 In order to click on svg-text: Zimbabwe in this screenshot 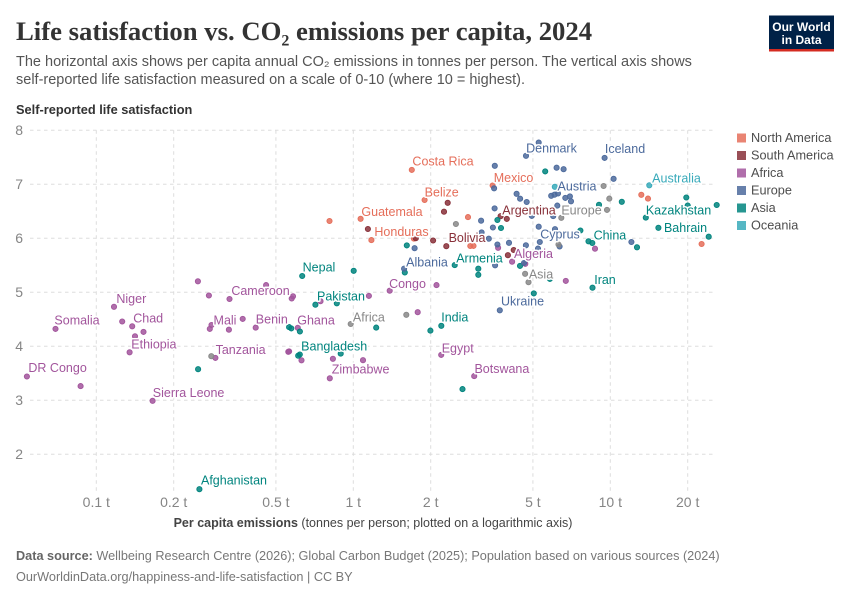, I will do `click(361, 370)`.